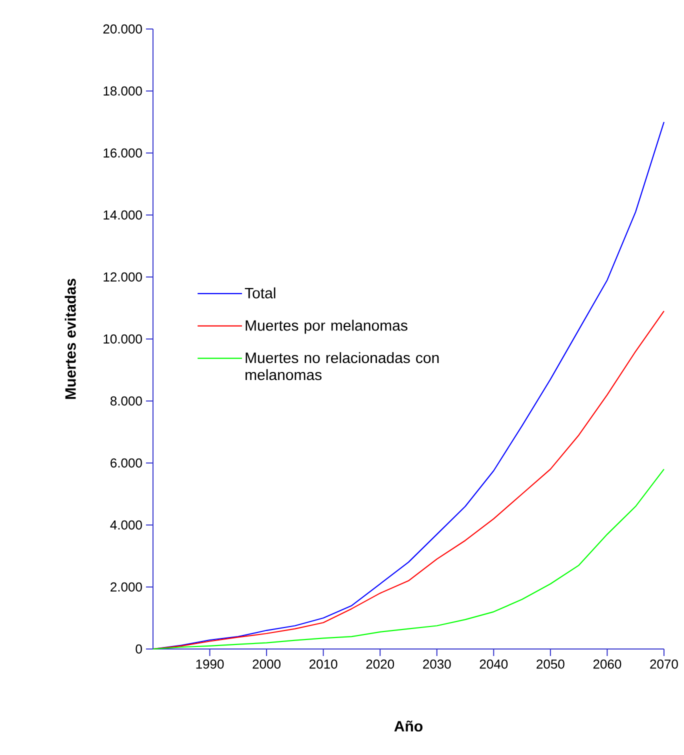  What do you see at coordinates (139, 649) in the screenshot?
I see `y-tick-label: 0` at bounding box center [139, 649].